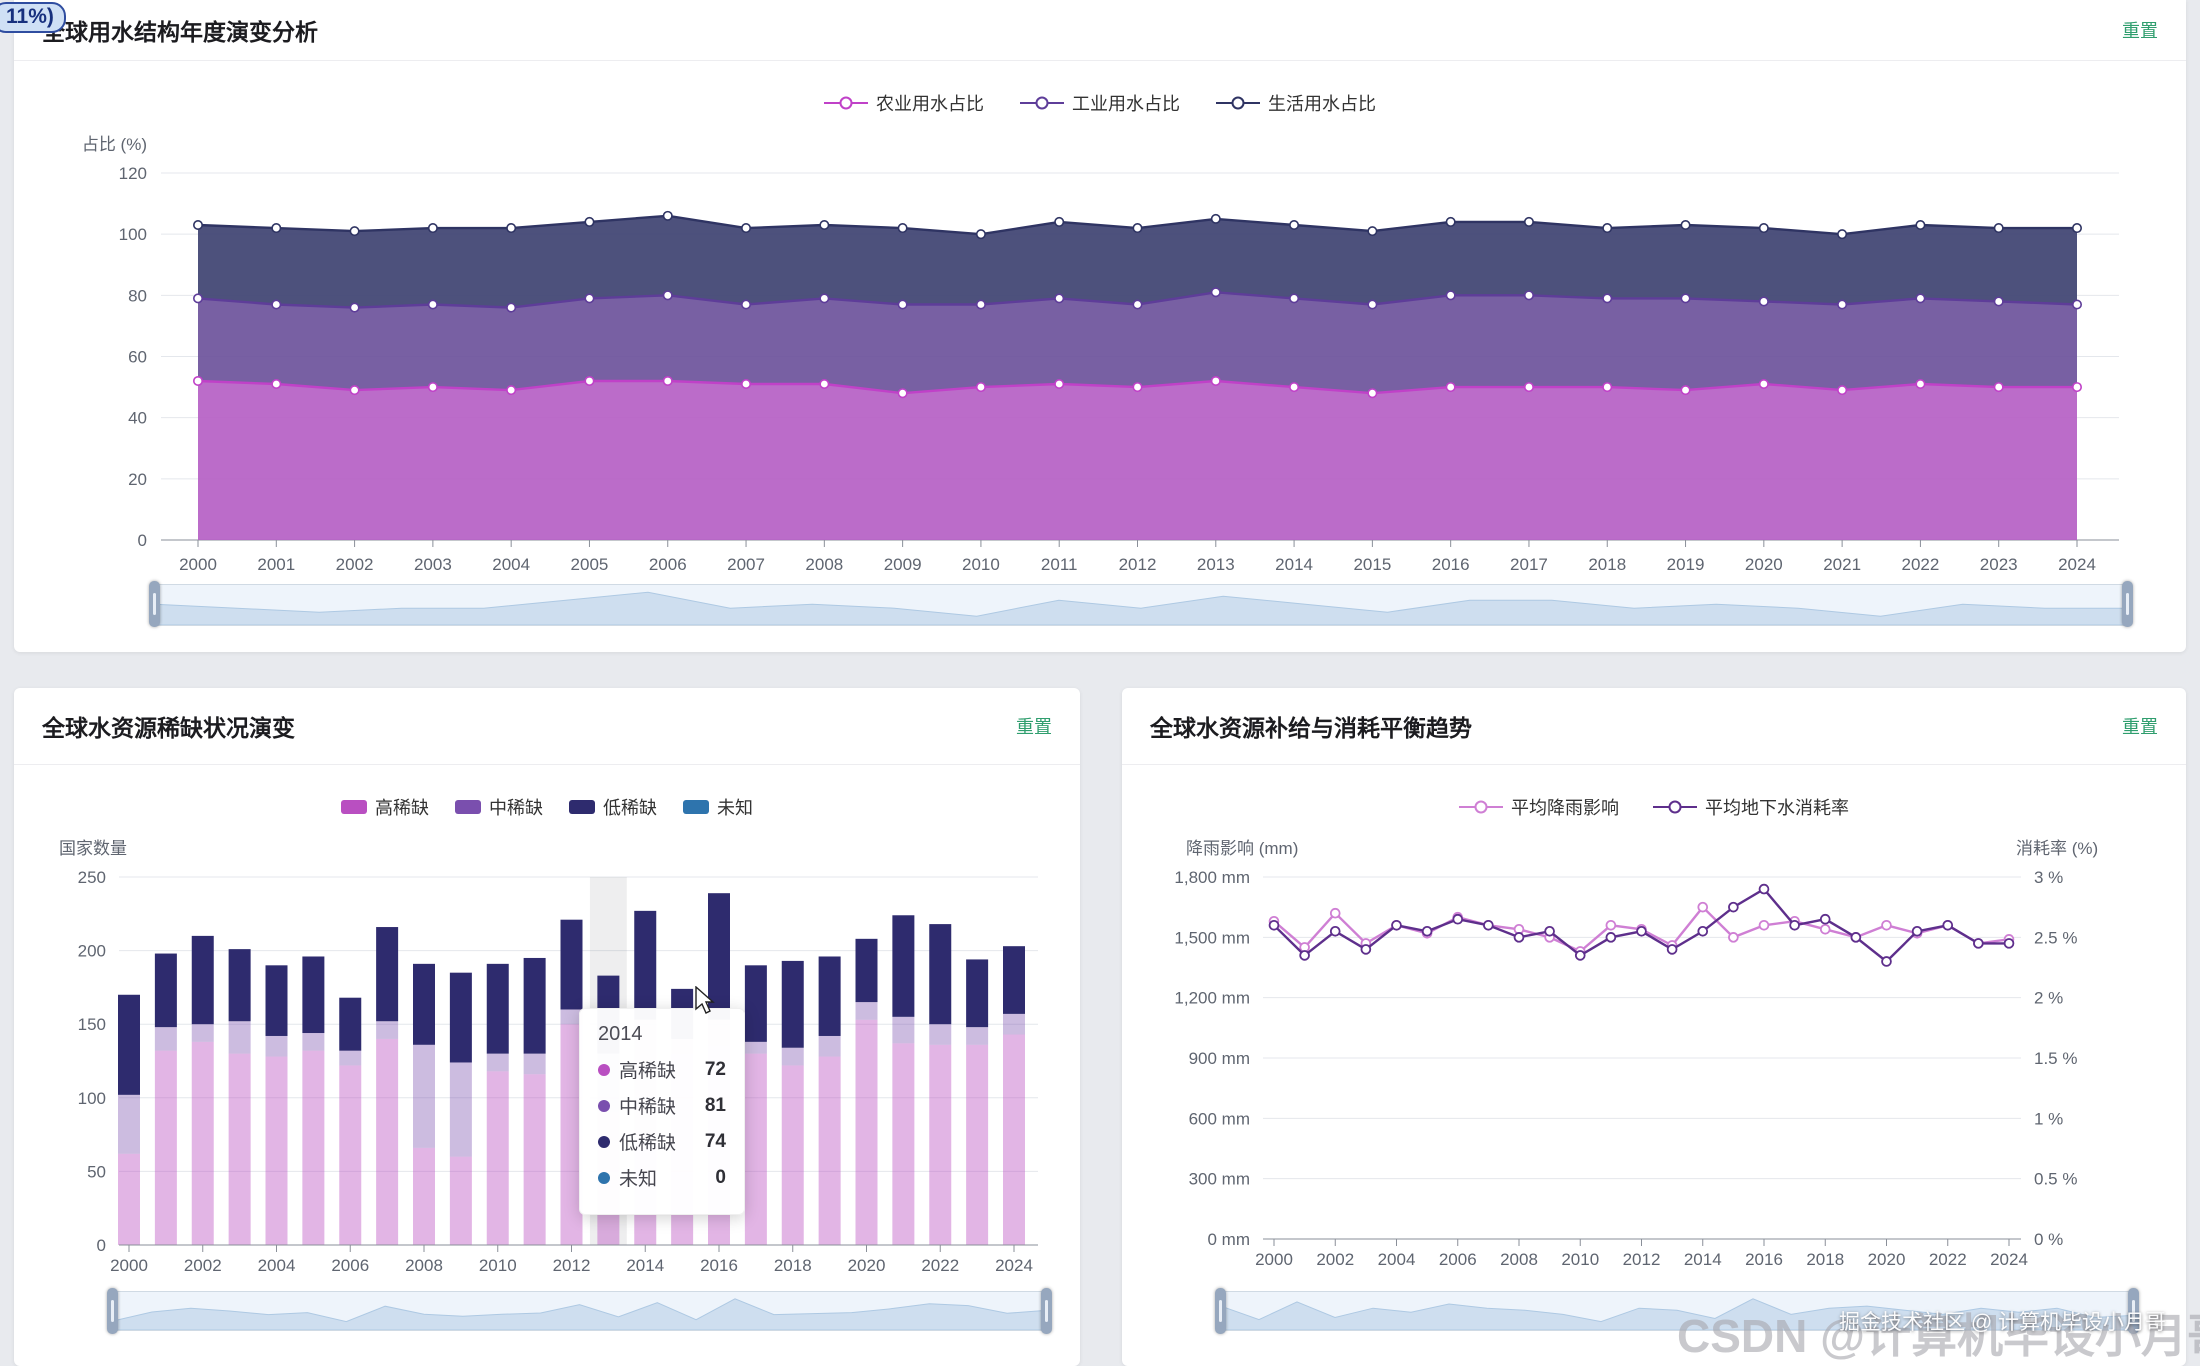 The height and width of the screenshot is (1366, 2200). I want to click on svg-text: 2023, so click(1999, 564).